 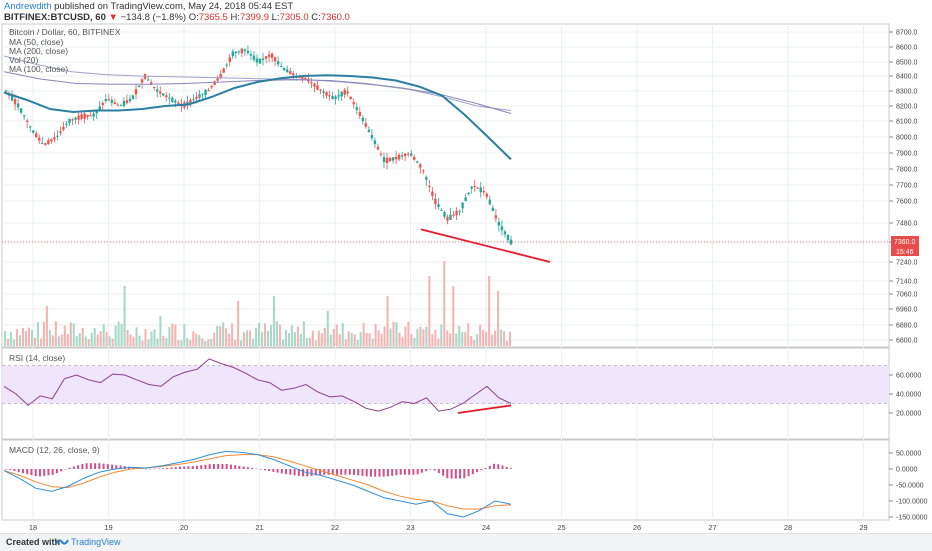 What do you see at coordinates (193, 17) in the screenshot?
I see `open-label: O:` at bounding box center [193, 17].